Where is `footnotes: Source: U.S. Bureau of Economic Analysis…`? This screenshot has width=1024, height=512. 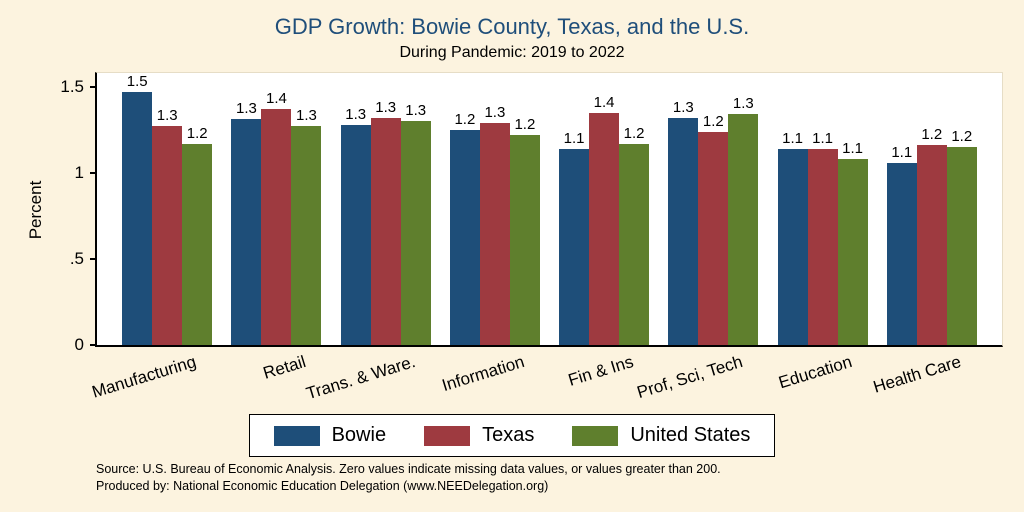 footnotes: Source: U.S. Bureau of Economic Analysis… is located at coordinates (408, 478).